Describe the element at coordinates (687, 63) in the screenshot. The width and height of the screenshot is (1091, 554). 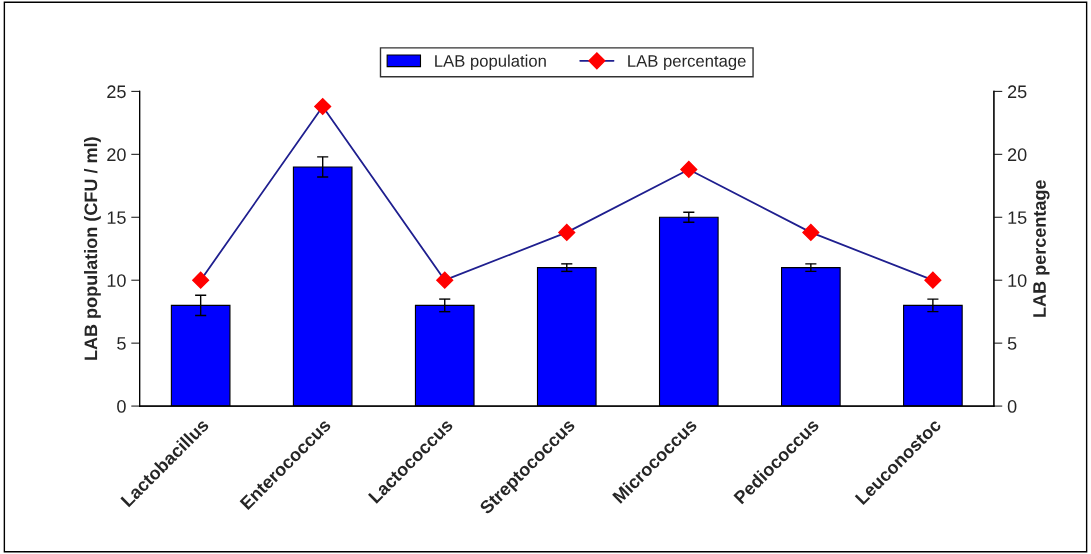
I see `legend-label: LAB percentage` at that location.